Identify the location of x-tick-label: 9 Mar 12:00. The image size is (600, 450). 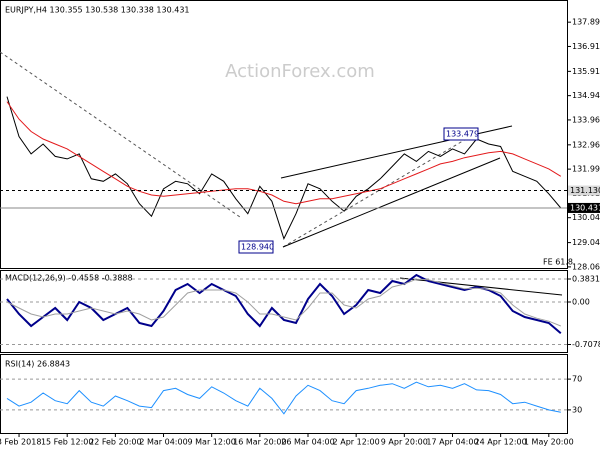
(212, 442).